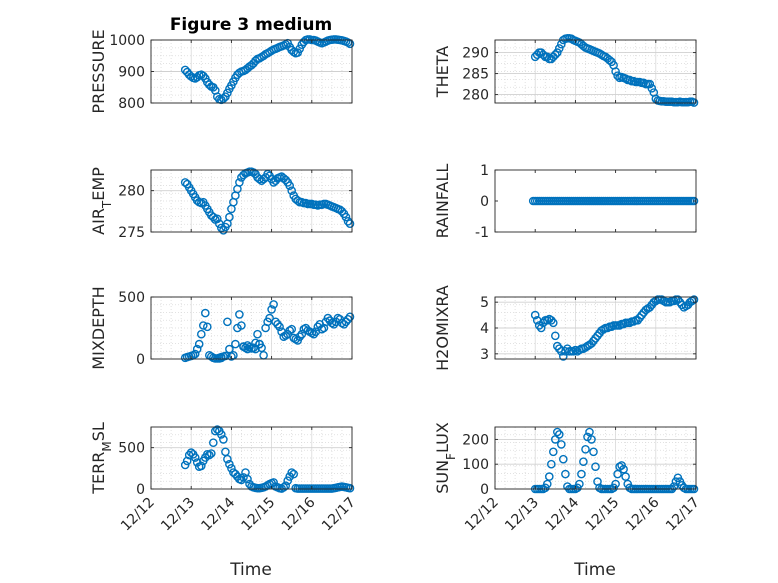 Image resolution: width=778 pixels, height=583 pixels. I want to click on y-axis-label: TERRMSL, so click(101, 458).